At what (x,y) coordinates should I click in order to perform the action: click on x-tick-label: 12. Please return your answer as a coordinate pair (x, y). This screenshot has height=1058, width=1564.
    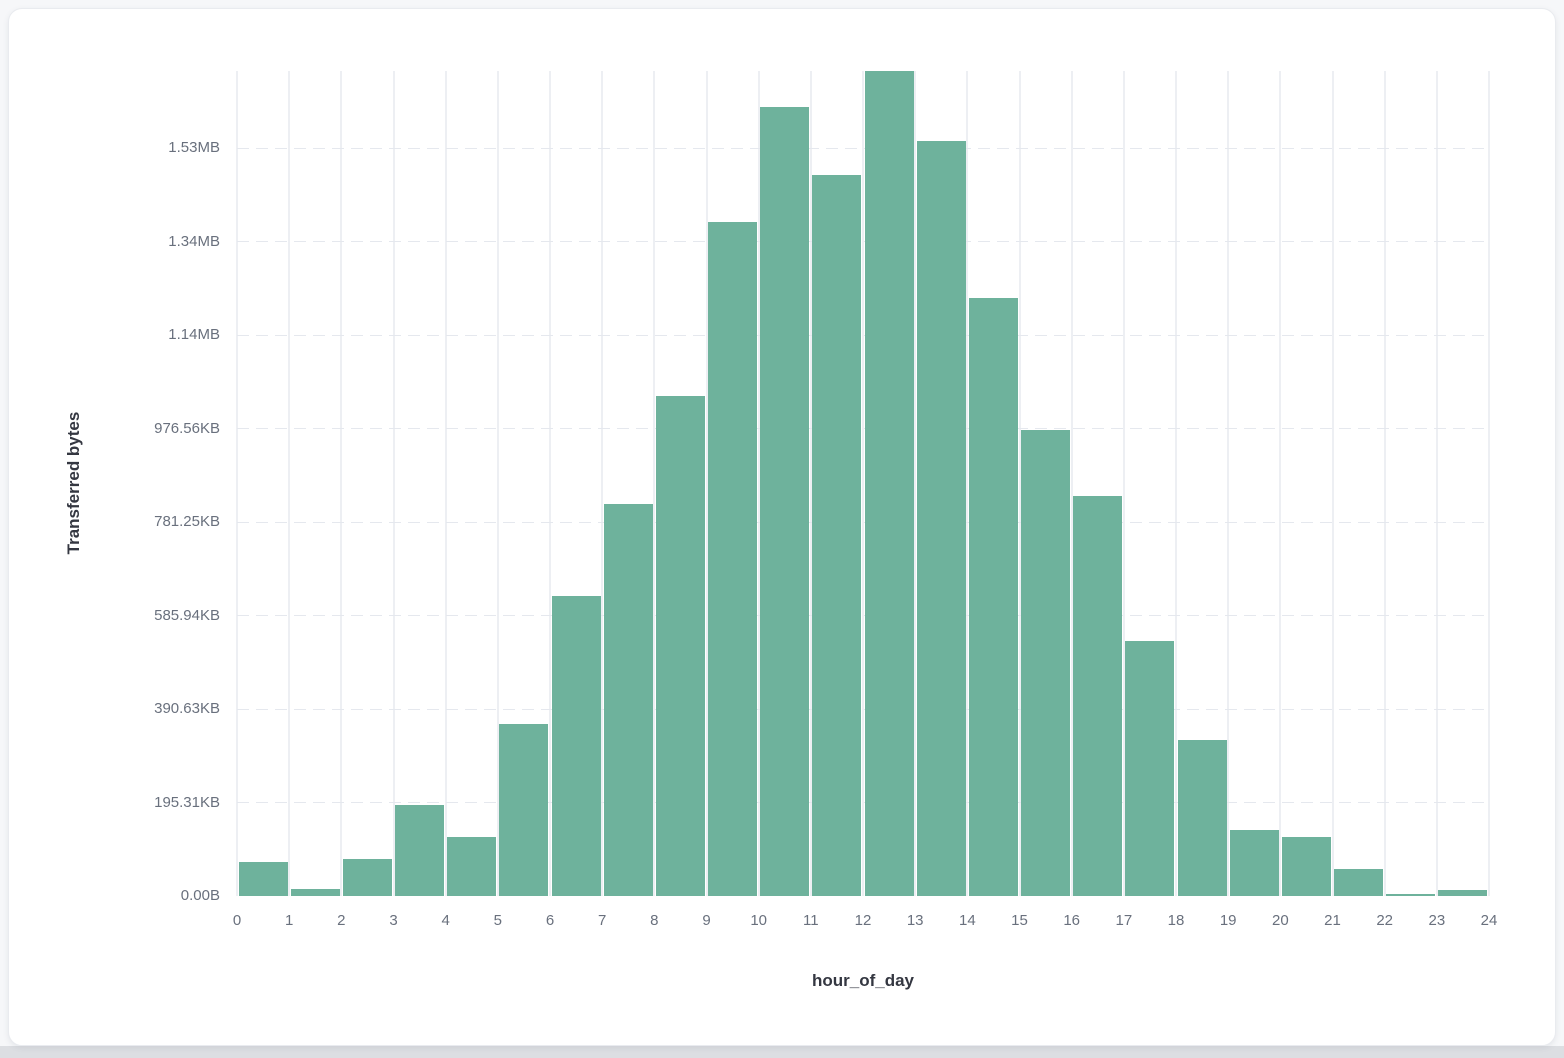
    Looking at the image, I should click on (863, 920).